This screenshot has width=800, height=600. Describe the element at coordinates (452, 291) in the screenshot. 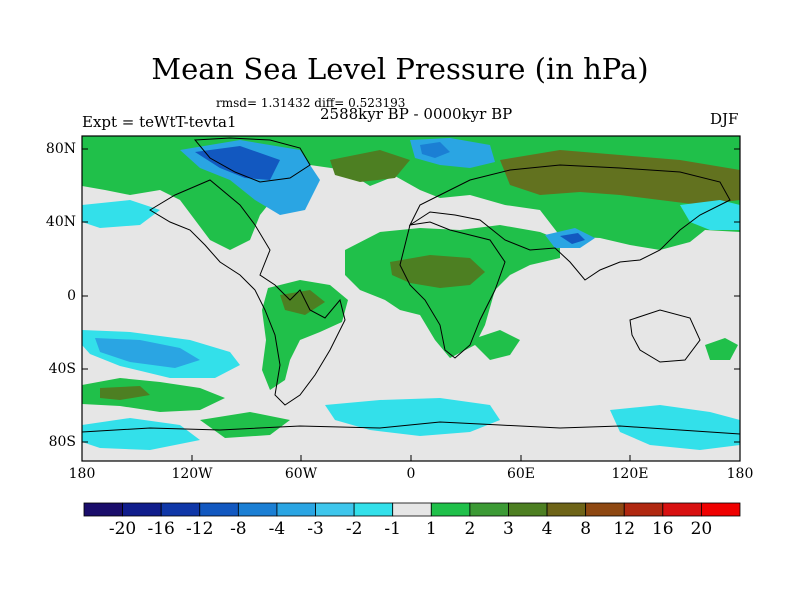

I see `atlantic-africa-green` at that location.